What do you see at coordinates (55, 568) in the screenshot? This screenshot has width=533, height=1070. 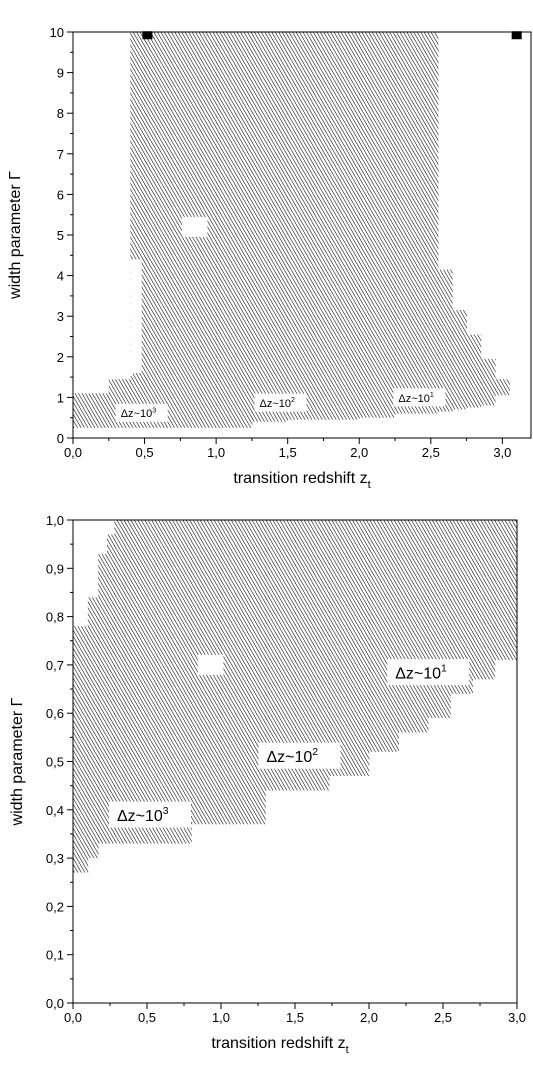 I see `y-tick-label: 0,9` at bounding box center [55, 568].